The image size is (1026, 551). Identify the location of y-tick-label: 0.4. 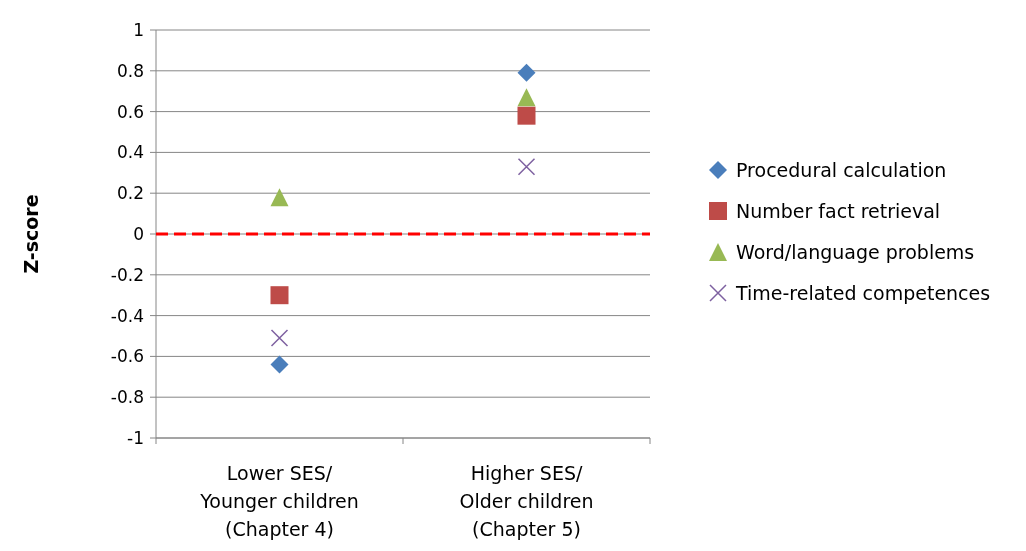
(130, 152).